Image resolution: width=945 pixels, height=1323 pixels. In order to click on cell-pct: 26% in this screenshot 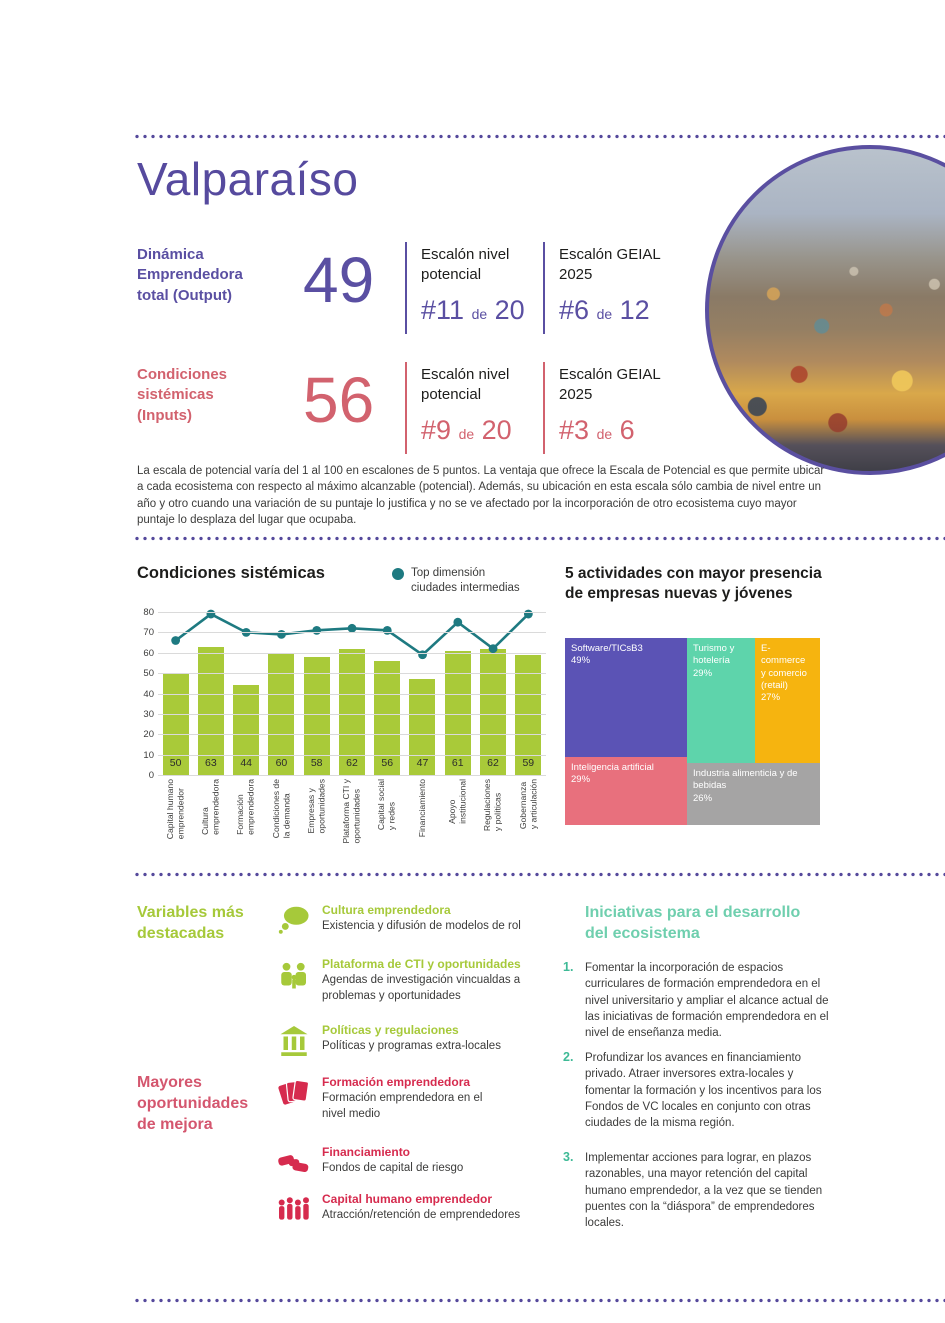, I will do `click(703, 798)`.